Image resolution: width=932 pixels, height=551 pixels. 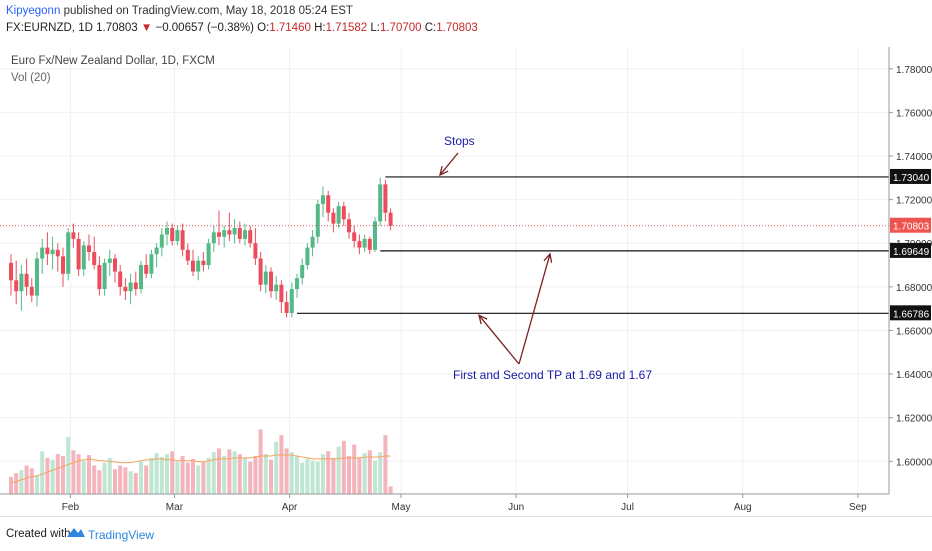 I want to click on y-tick-label: 1.68000, so click(x=914, y=288).